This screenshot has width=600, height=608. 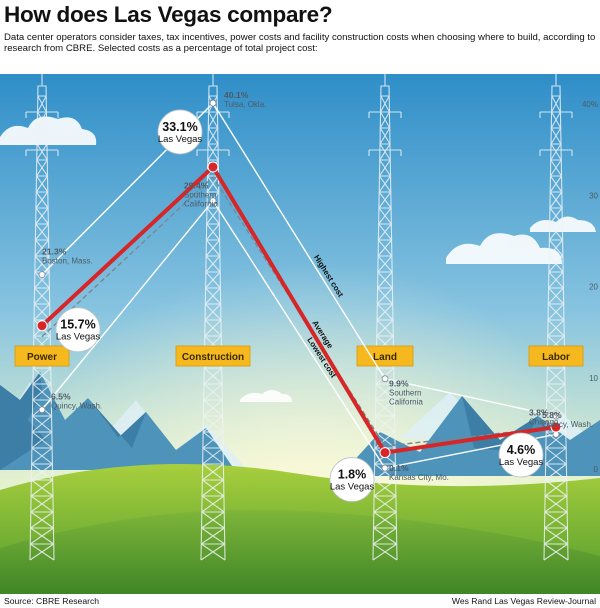 What do you see at coordinates (590, 104) in the screenshot?
I see `y-tick-label: 40%` at bounding box center [590, 104].